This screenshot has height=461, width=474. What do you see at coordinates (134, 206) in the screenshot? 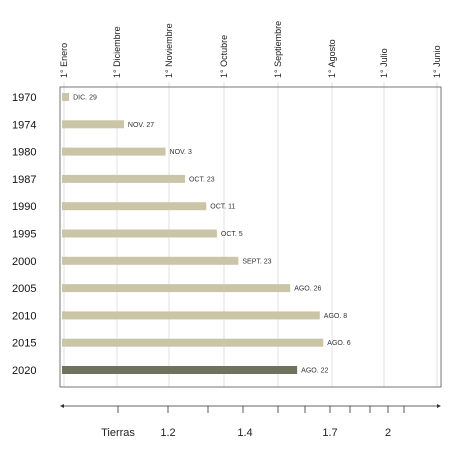
I see `bar-1990` at bounding box center [134, 206].